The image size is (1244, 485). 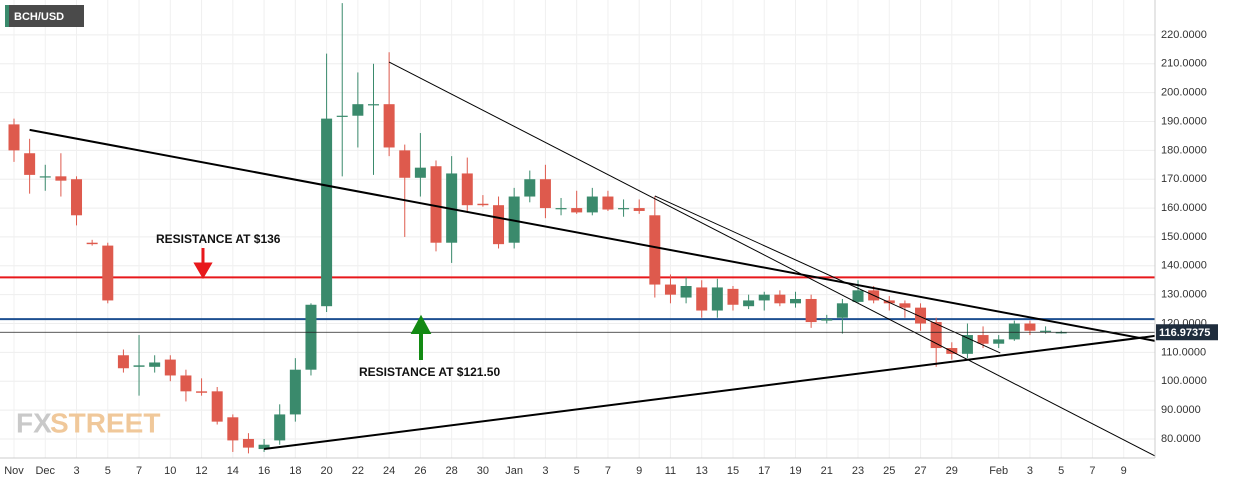 What do you see at coordinates (389, 471) in the screenshot?
I see `x-tick-label: 24` at bounding box center [389, 471].